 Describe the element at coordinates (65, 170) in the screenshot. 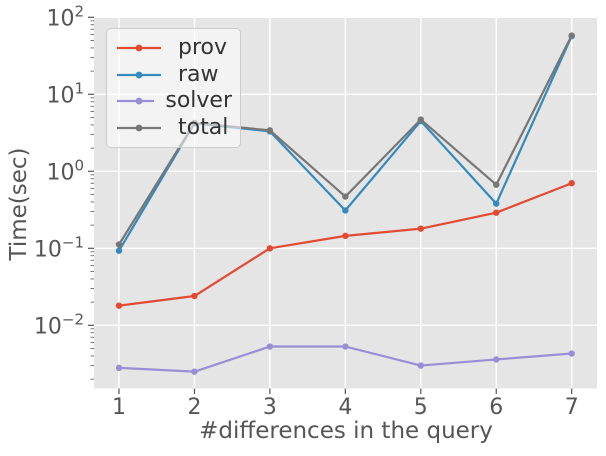

I see `y-tick-label: 10⁰` at that location.